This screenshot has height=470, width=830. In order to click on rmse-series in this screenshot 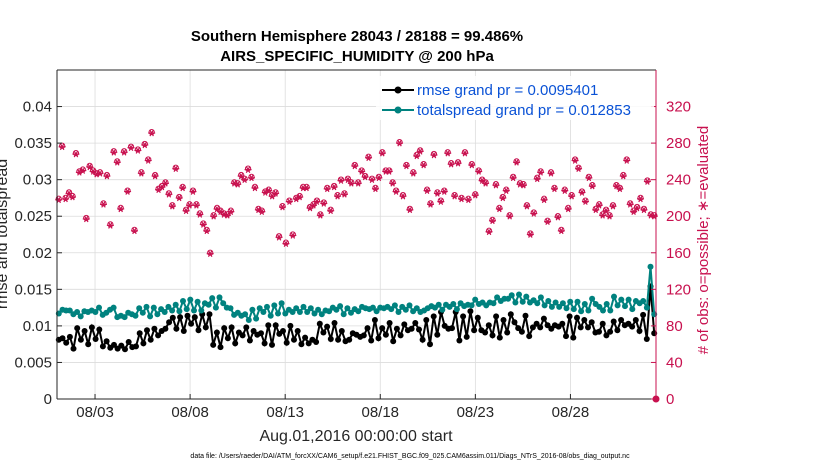, I will do `click(356, 318)`.